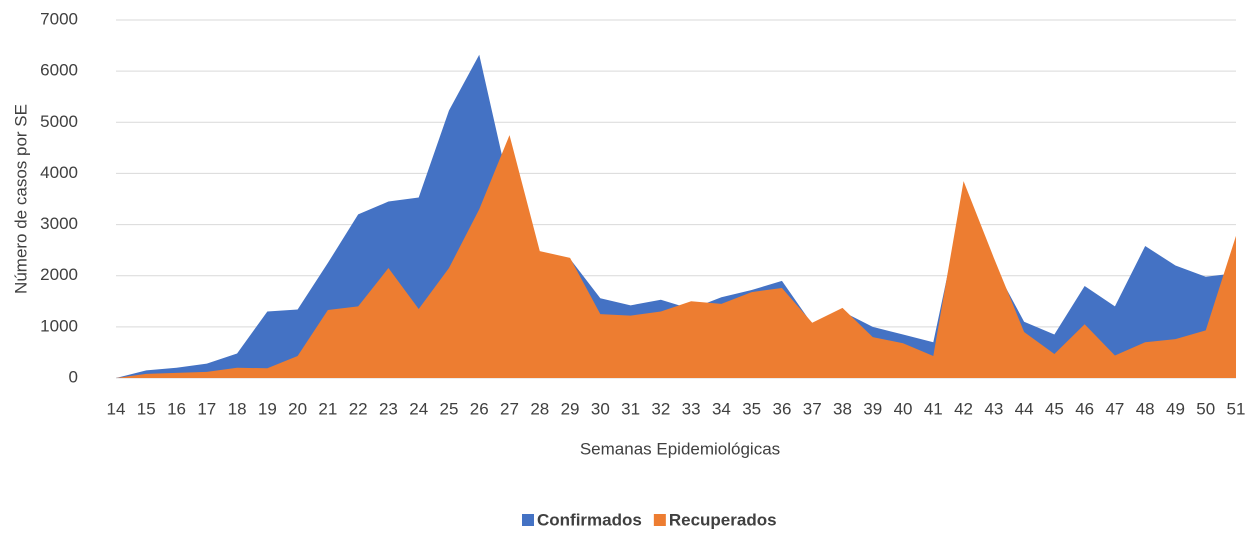 This screenshot has height=539, width=1248. I want to click on x-tick-label: 26, so click(479, 408).